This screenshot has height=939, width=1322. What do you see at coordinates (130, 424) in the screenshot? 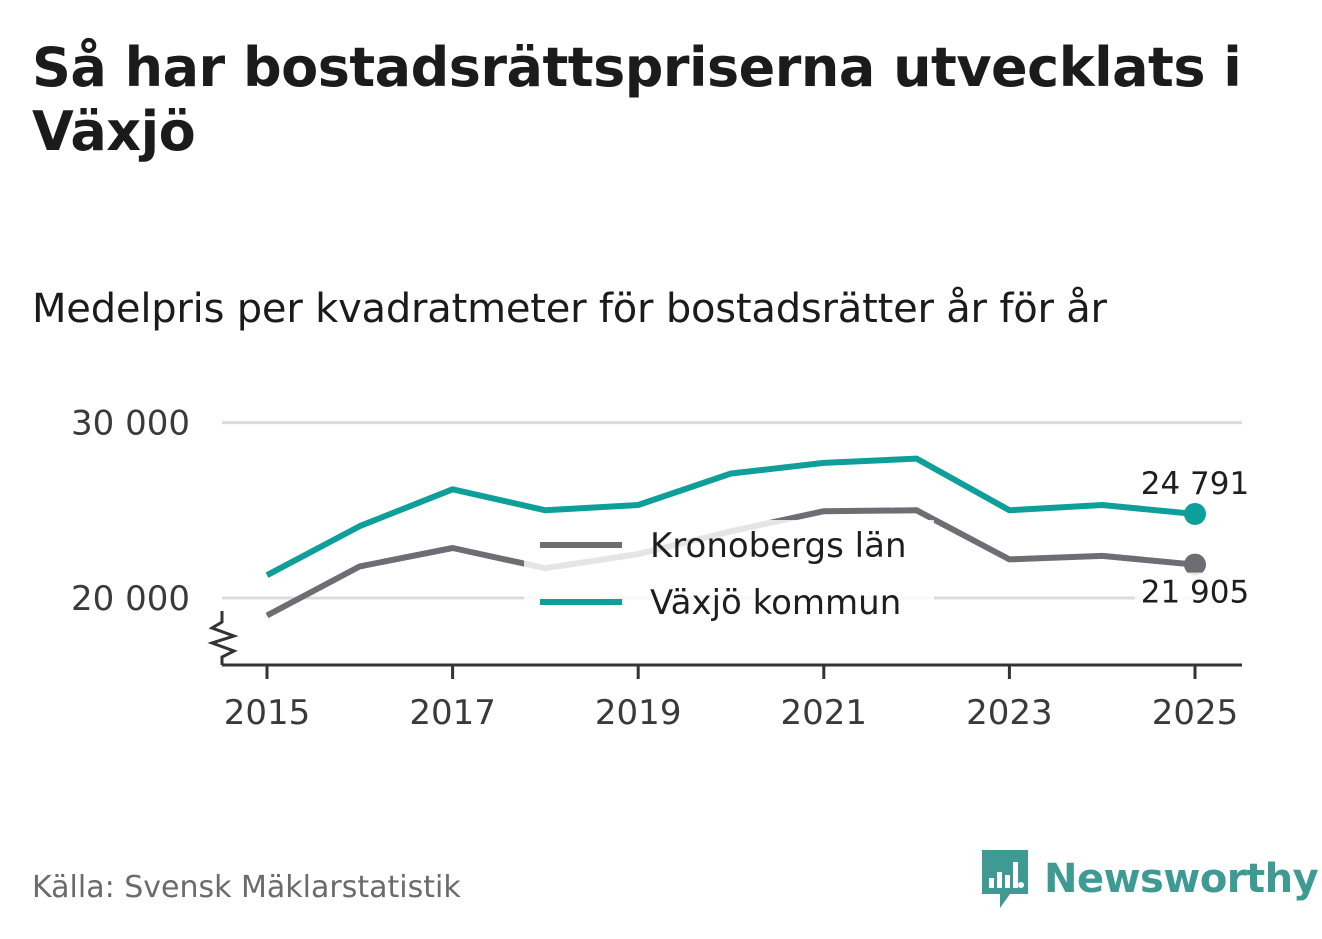
I see `y-tick-label: 30 000` at bounding box center [130, 424].